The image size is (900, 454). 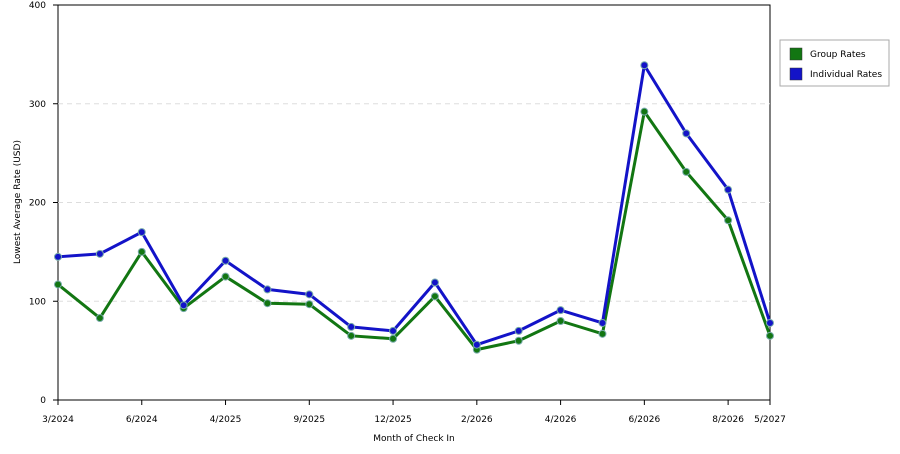 I want to click on x-tick-label: 12/2025, so click(x=392, y=420).